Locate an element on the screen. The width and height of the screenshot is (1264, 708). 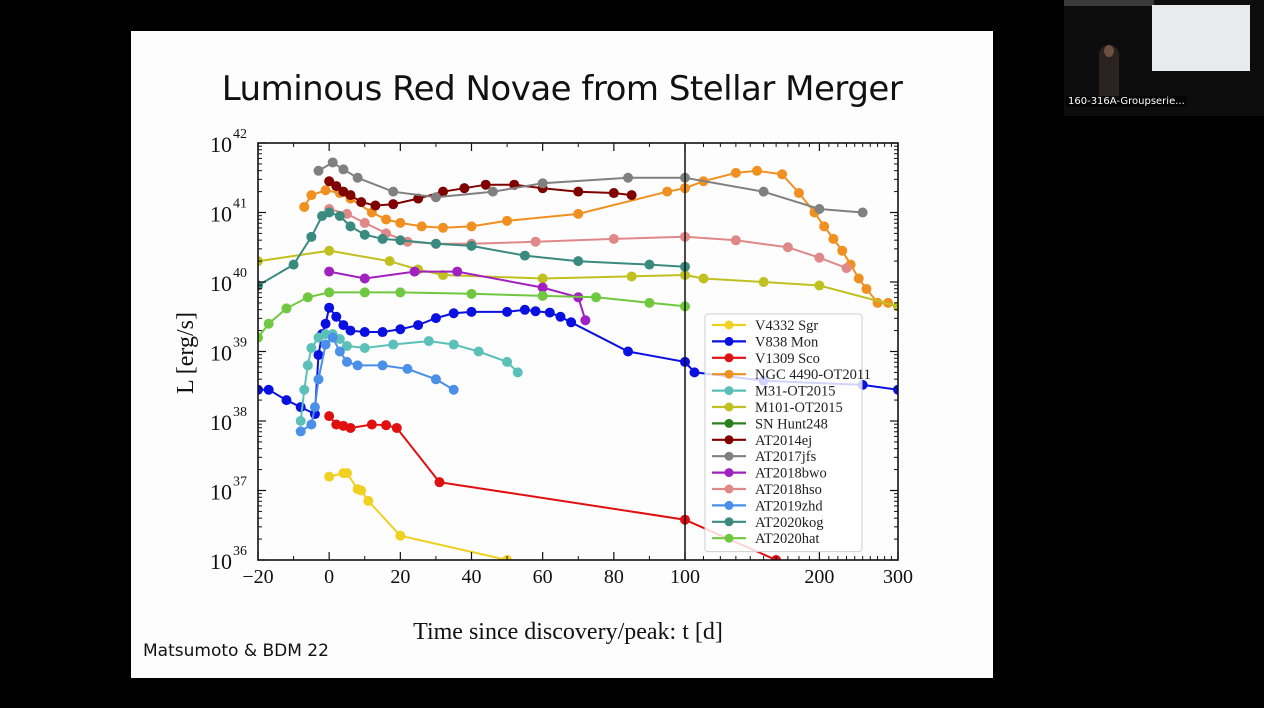
legend-item: NGC 4490-OT2011 is located at coordinates (791, 375).